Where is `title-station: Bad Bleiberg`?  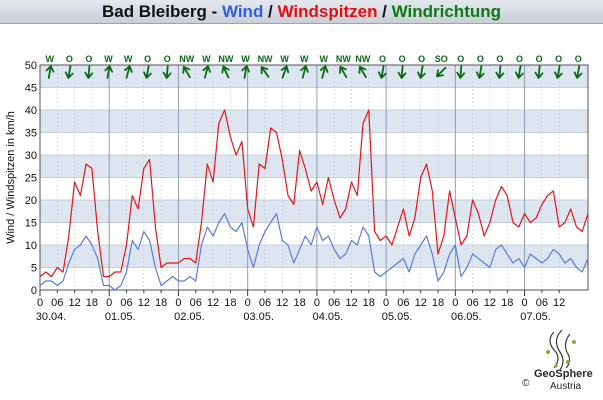 title-station: Bad Bleiberg is located at coordinates (154, 11).